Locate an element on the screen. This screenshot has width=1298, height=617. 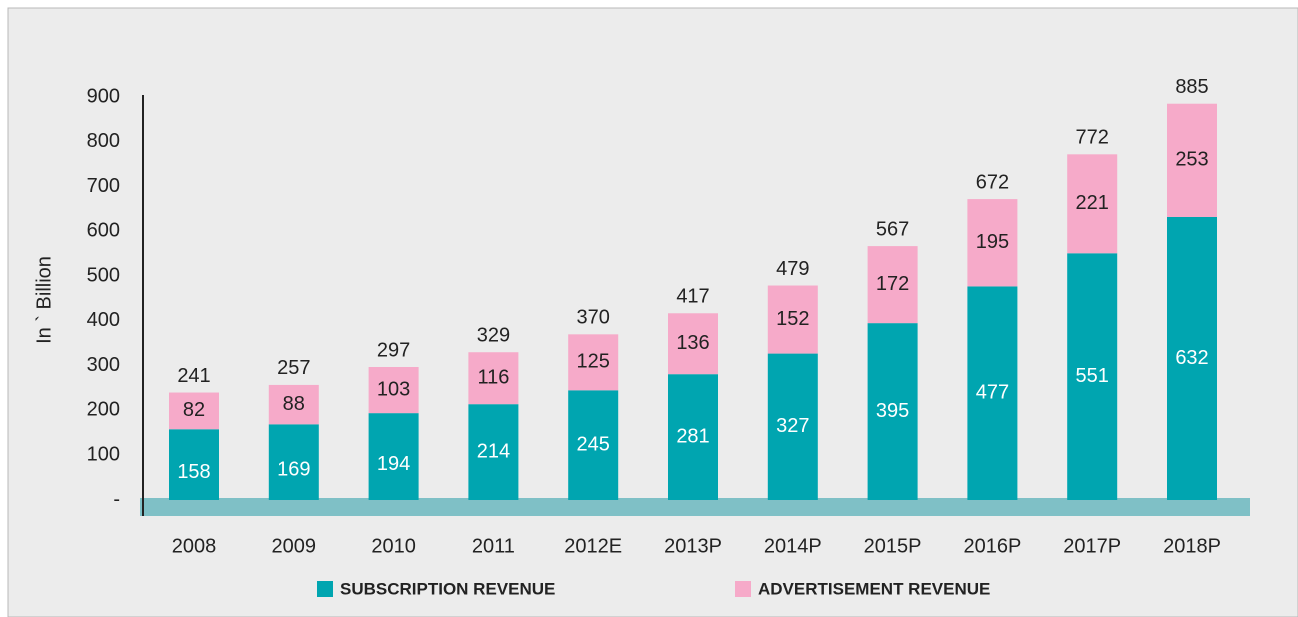
x-tick-label: 2016P is located at coordinates (992, 546).